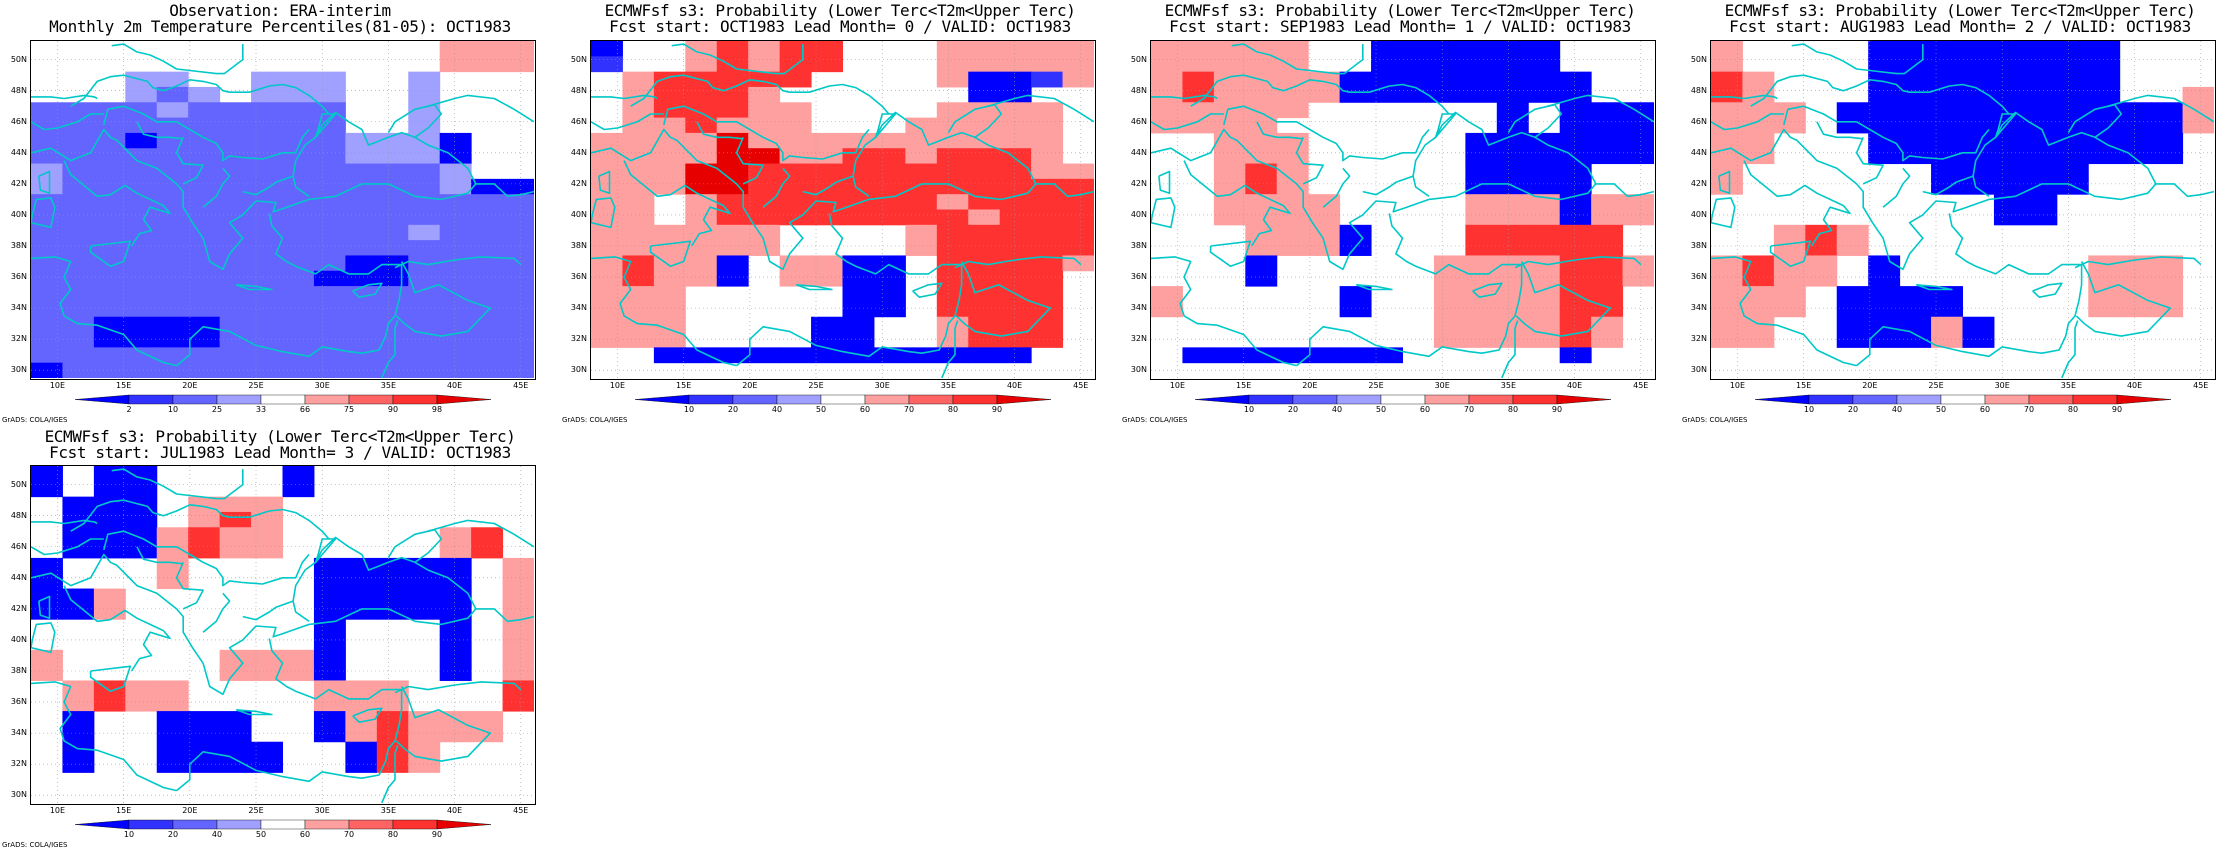 This screenshot has width=2240, height=849. What do you see at coordinates (578, 277) in the screenshot?
I see `latitude-label: 36N` at bounding box center [578, 277].